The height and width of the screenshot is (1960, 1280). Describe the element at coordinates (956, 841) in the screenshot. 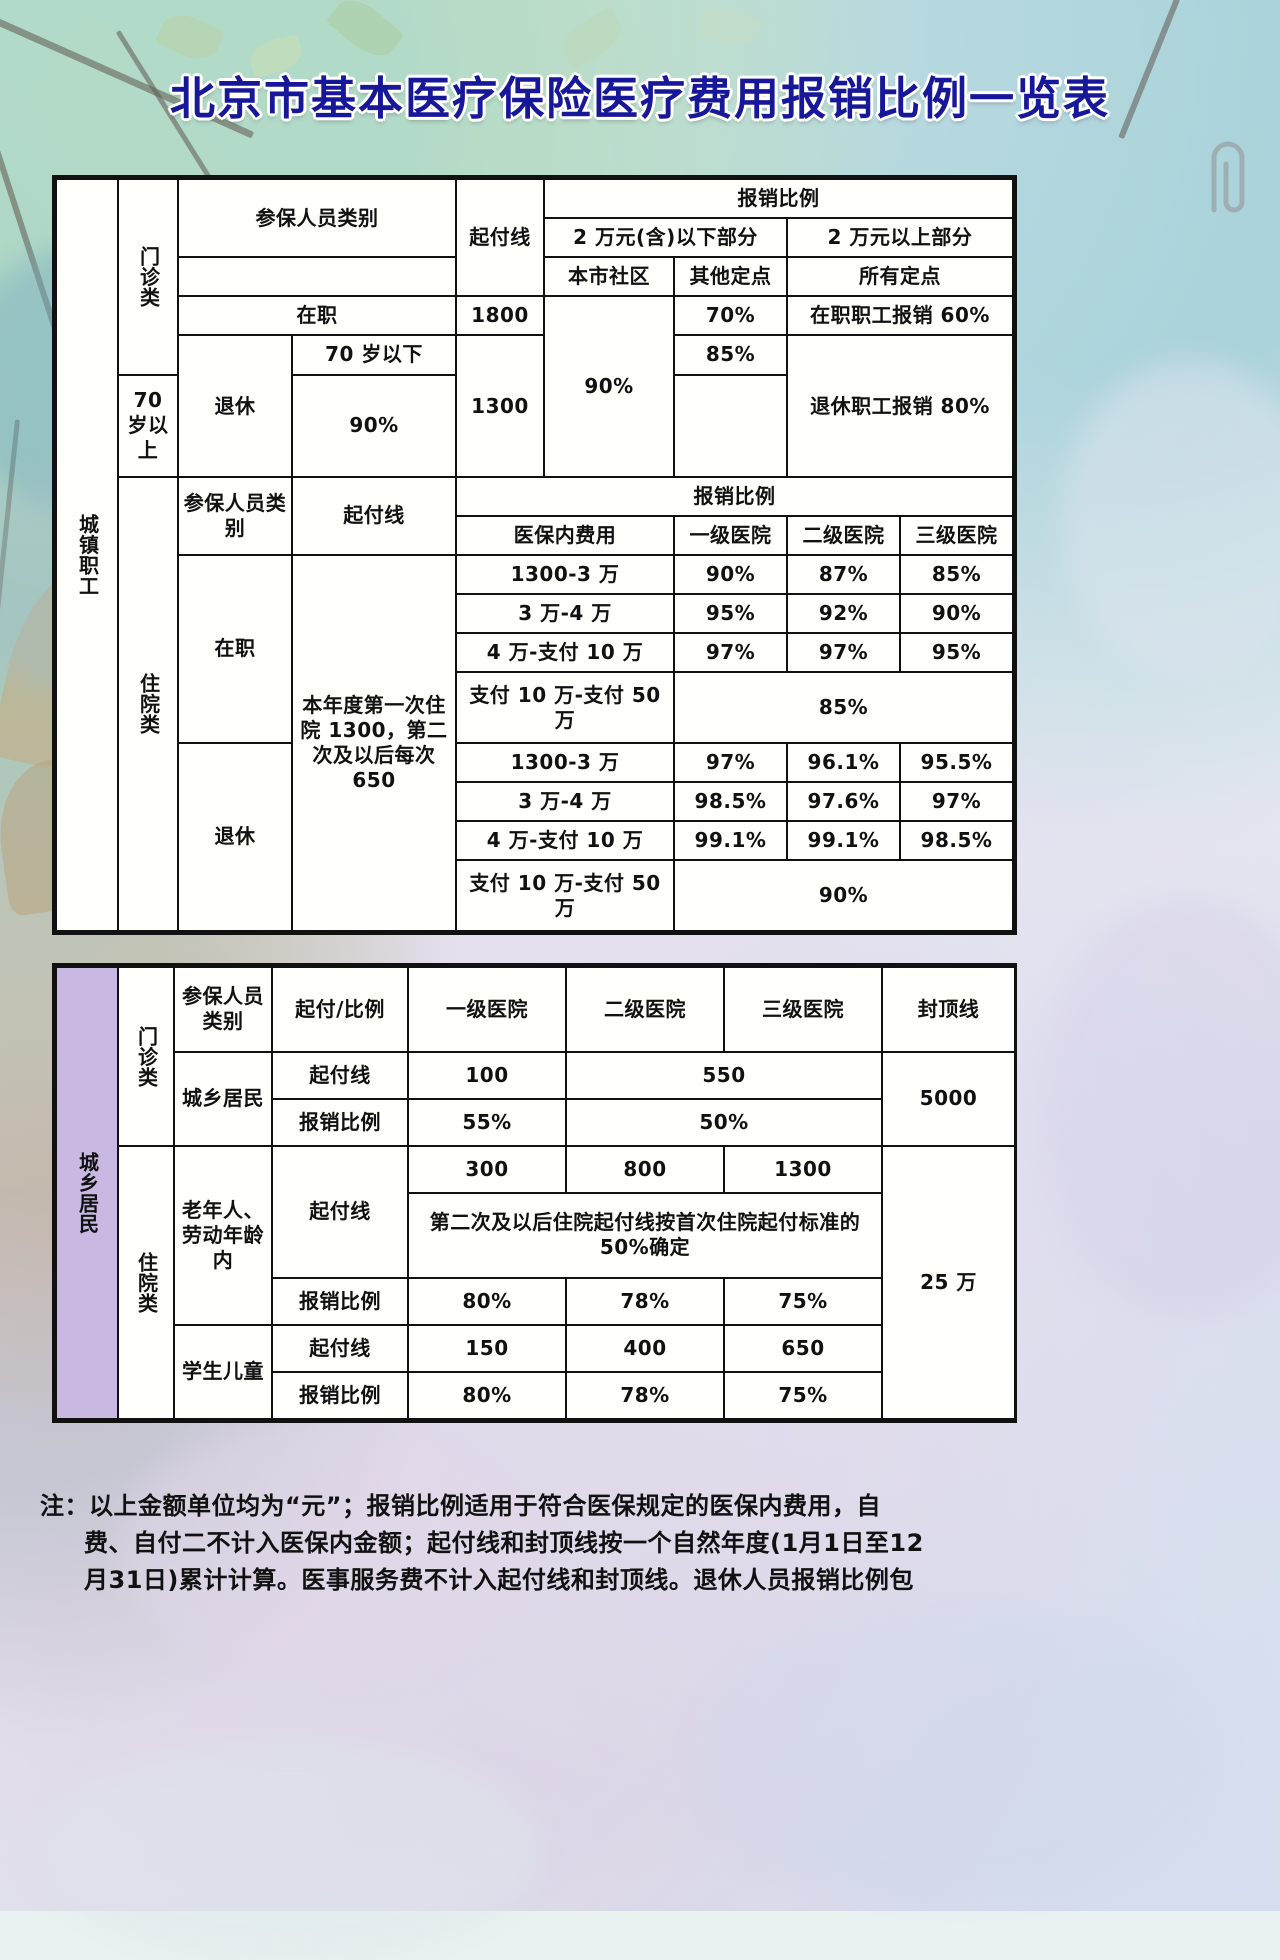

I see `cell-l3: 98.5%` at that location.